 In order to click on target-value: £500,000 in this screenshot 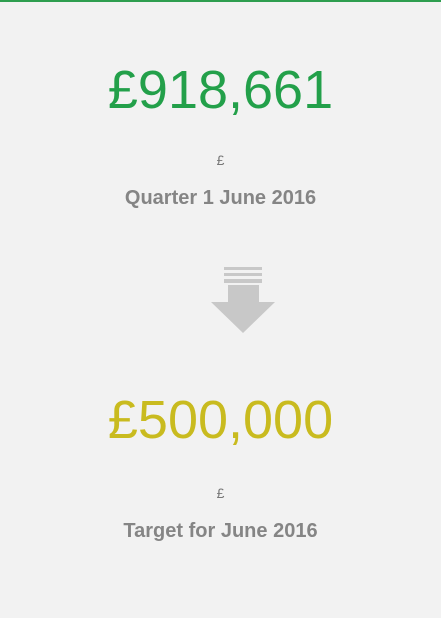, I will do `click(220, 420)`.